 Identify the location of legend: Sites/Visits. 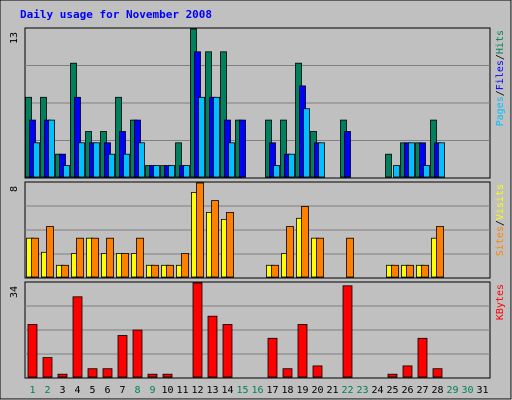
(500, 220).